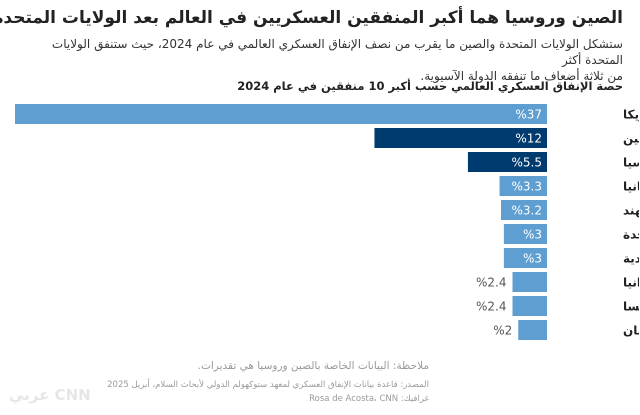 Image resolution: width=640 pixels, height=415 pixels. I want to click on category-label: أمريكا, so click(632, 114).